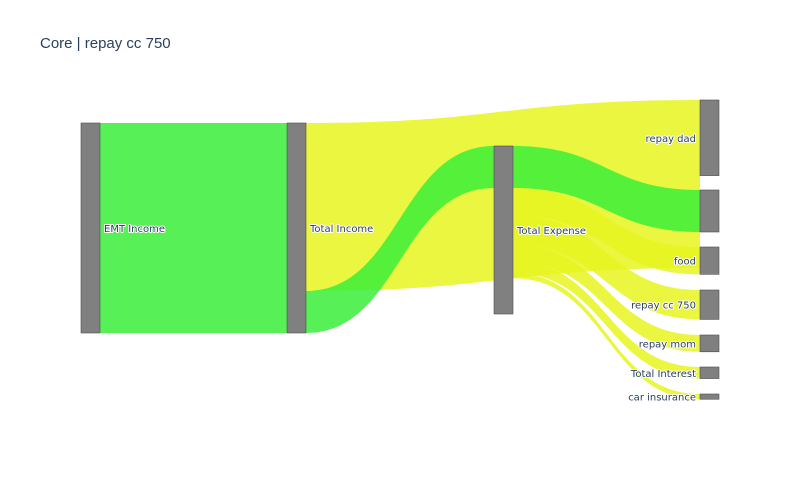  I want to click on chart-title: Core | repay cc 750, so click(105, 43).